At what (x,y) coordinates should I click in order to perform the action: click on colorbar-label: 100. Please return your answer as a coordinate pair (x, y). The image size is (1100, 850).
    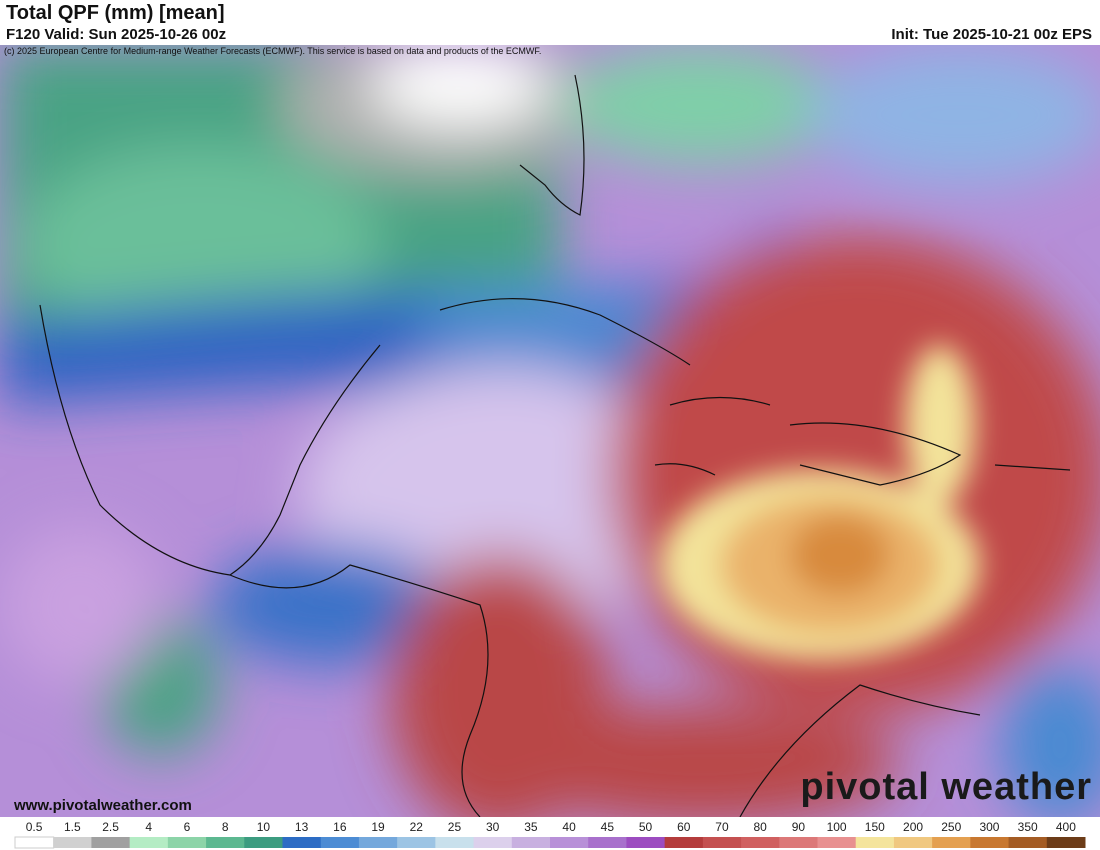
    Looking at the image, I should click on (837, 827).